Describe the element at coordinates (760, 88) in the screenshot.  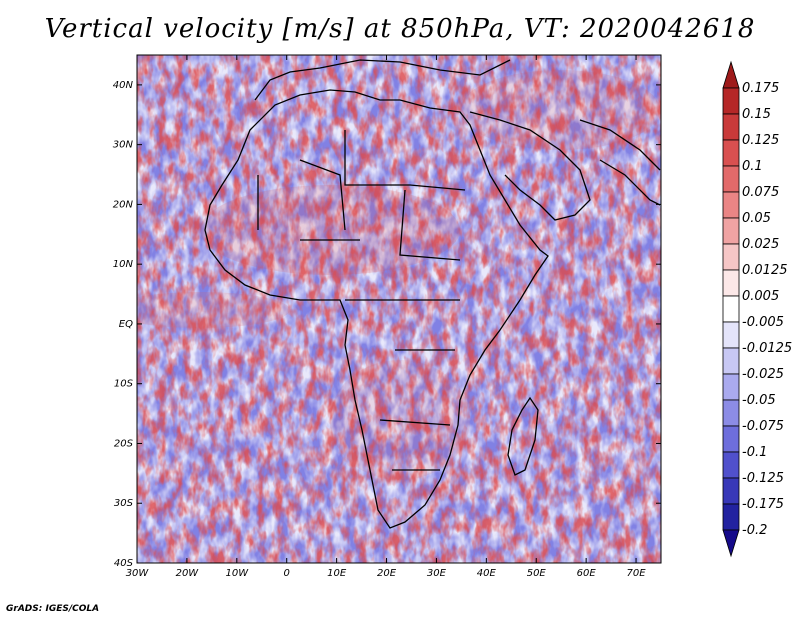
I see `colorbar-label: 0.175` at that location.